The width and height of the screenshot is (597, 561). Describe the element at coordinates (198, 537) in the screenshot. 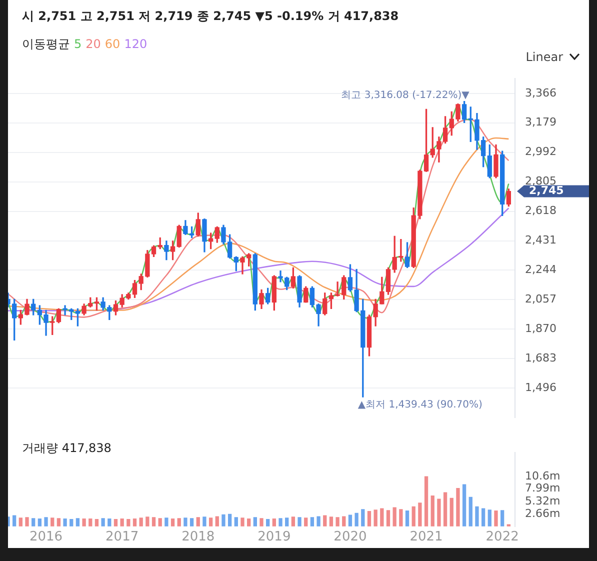

I see `x-tick-label: 2018` at that location.